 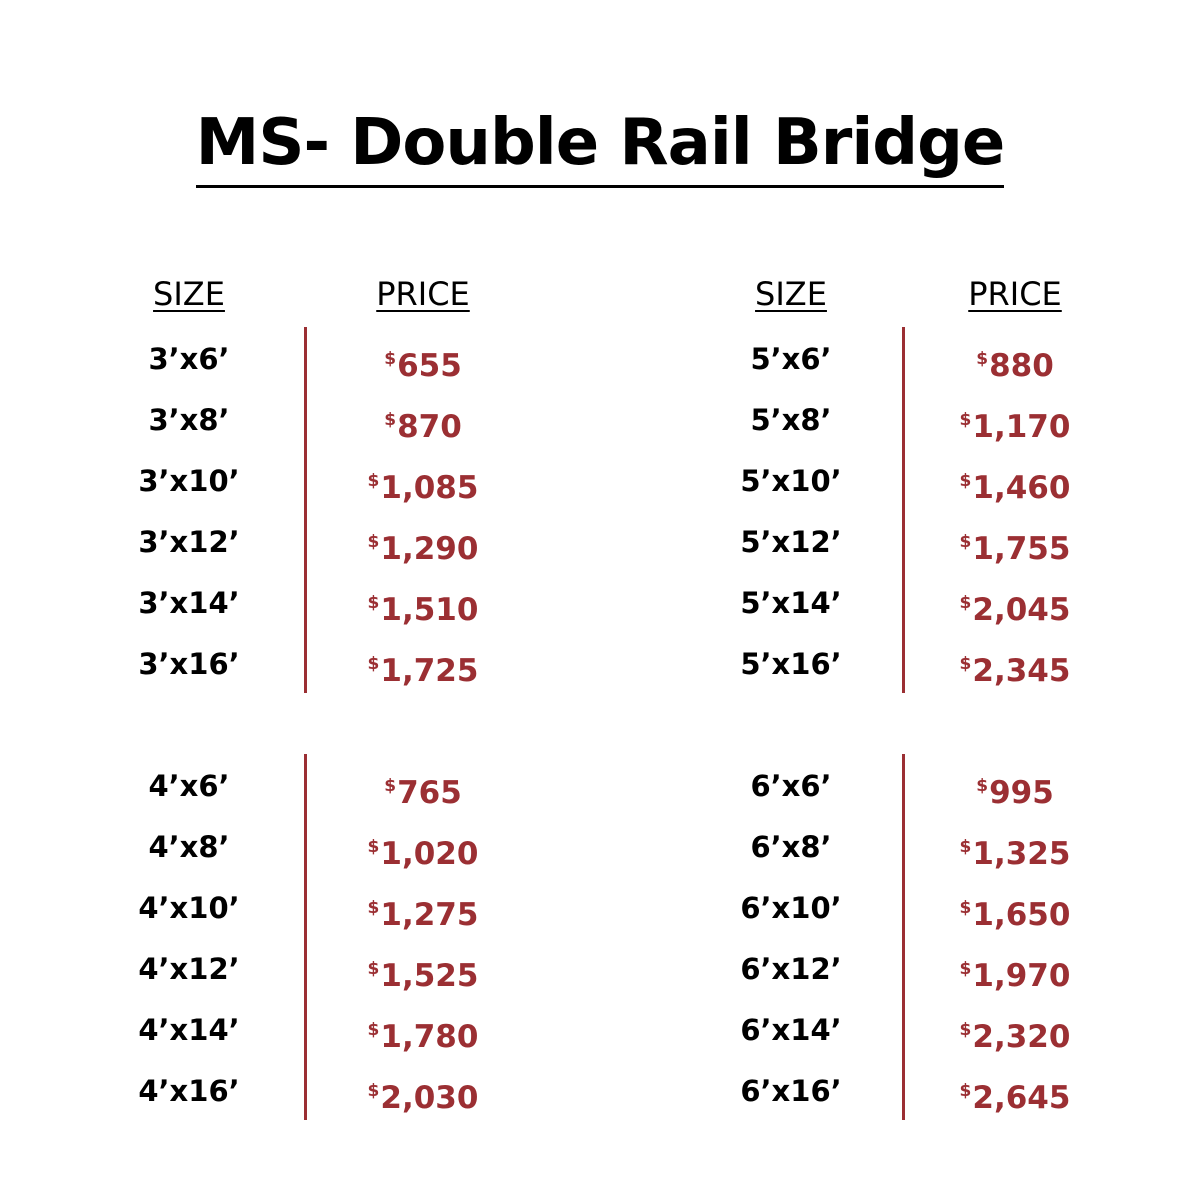 I want to click on size-cell: 4’x14’, so click(x=189, y=1030).